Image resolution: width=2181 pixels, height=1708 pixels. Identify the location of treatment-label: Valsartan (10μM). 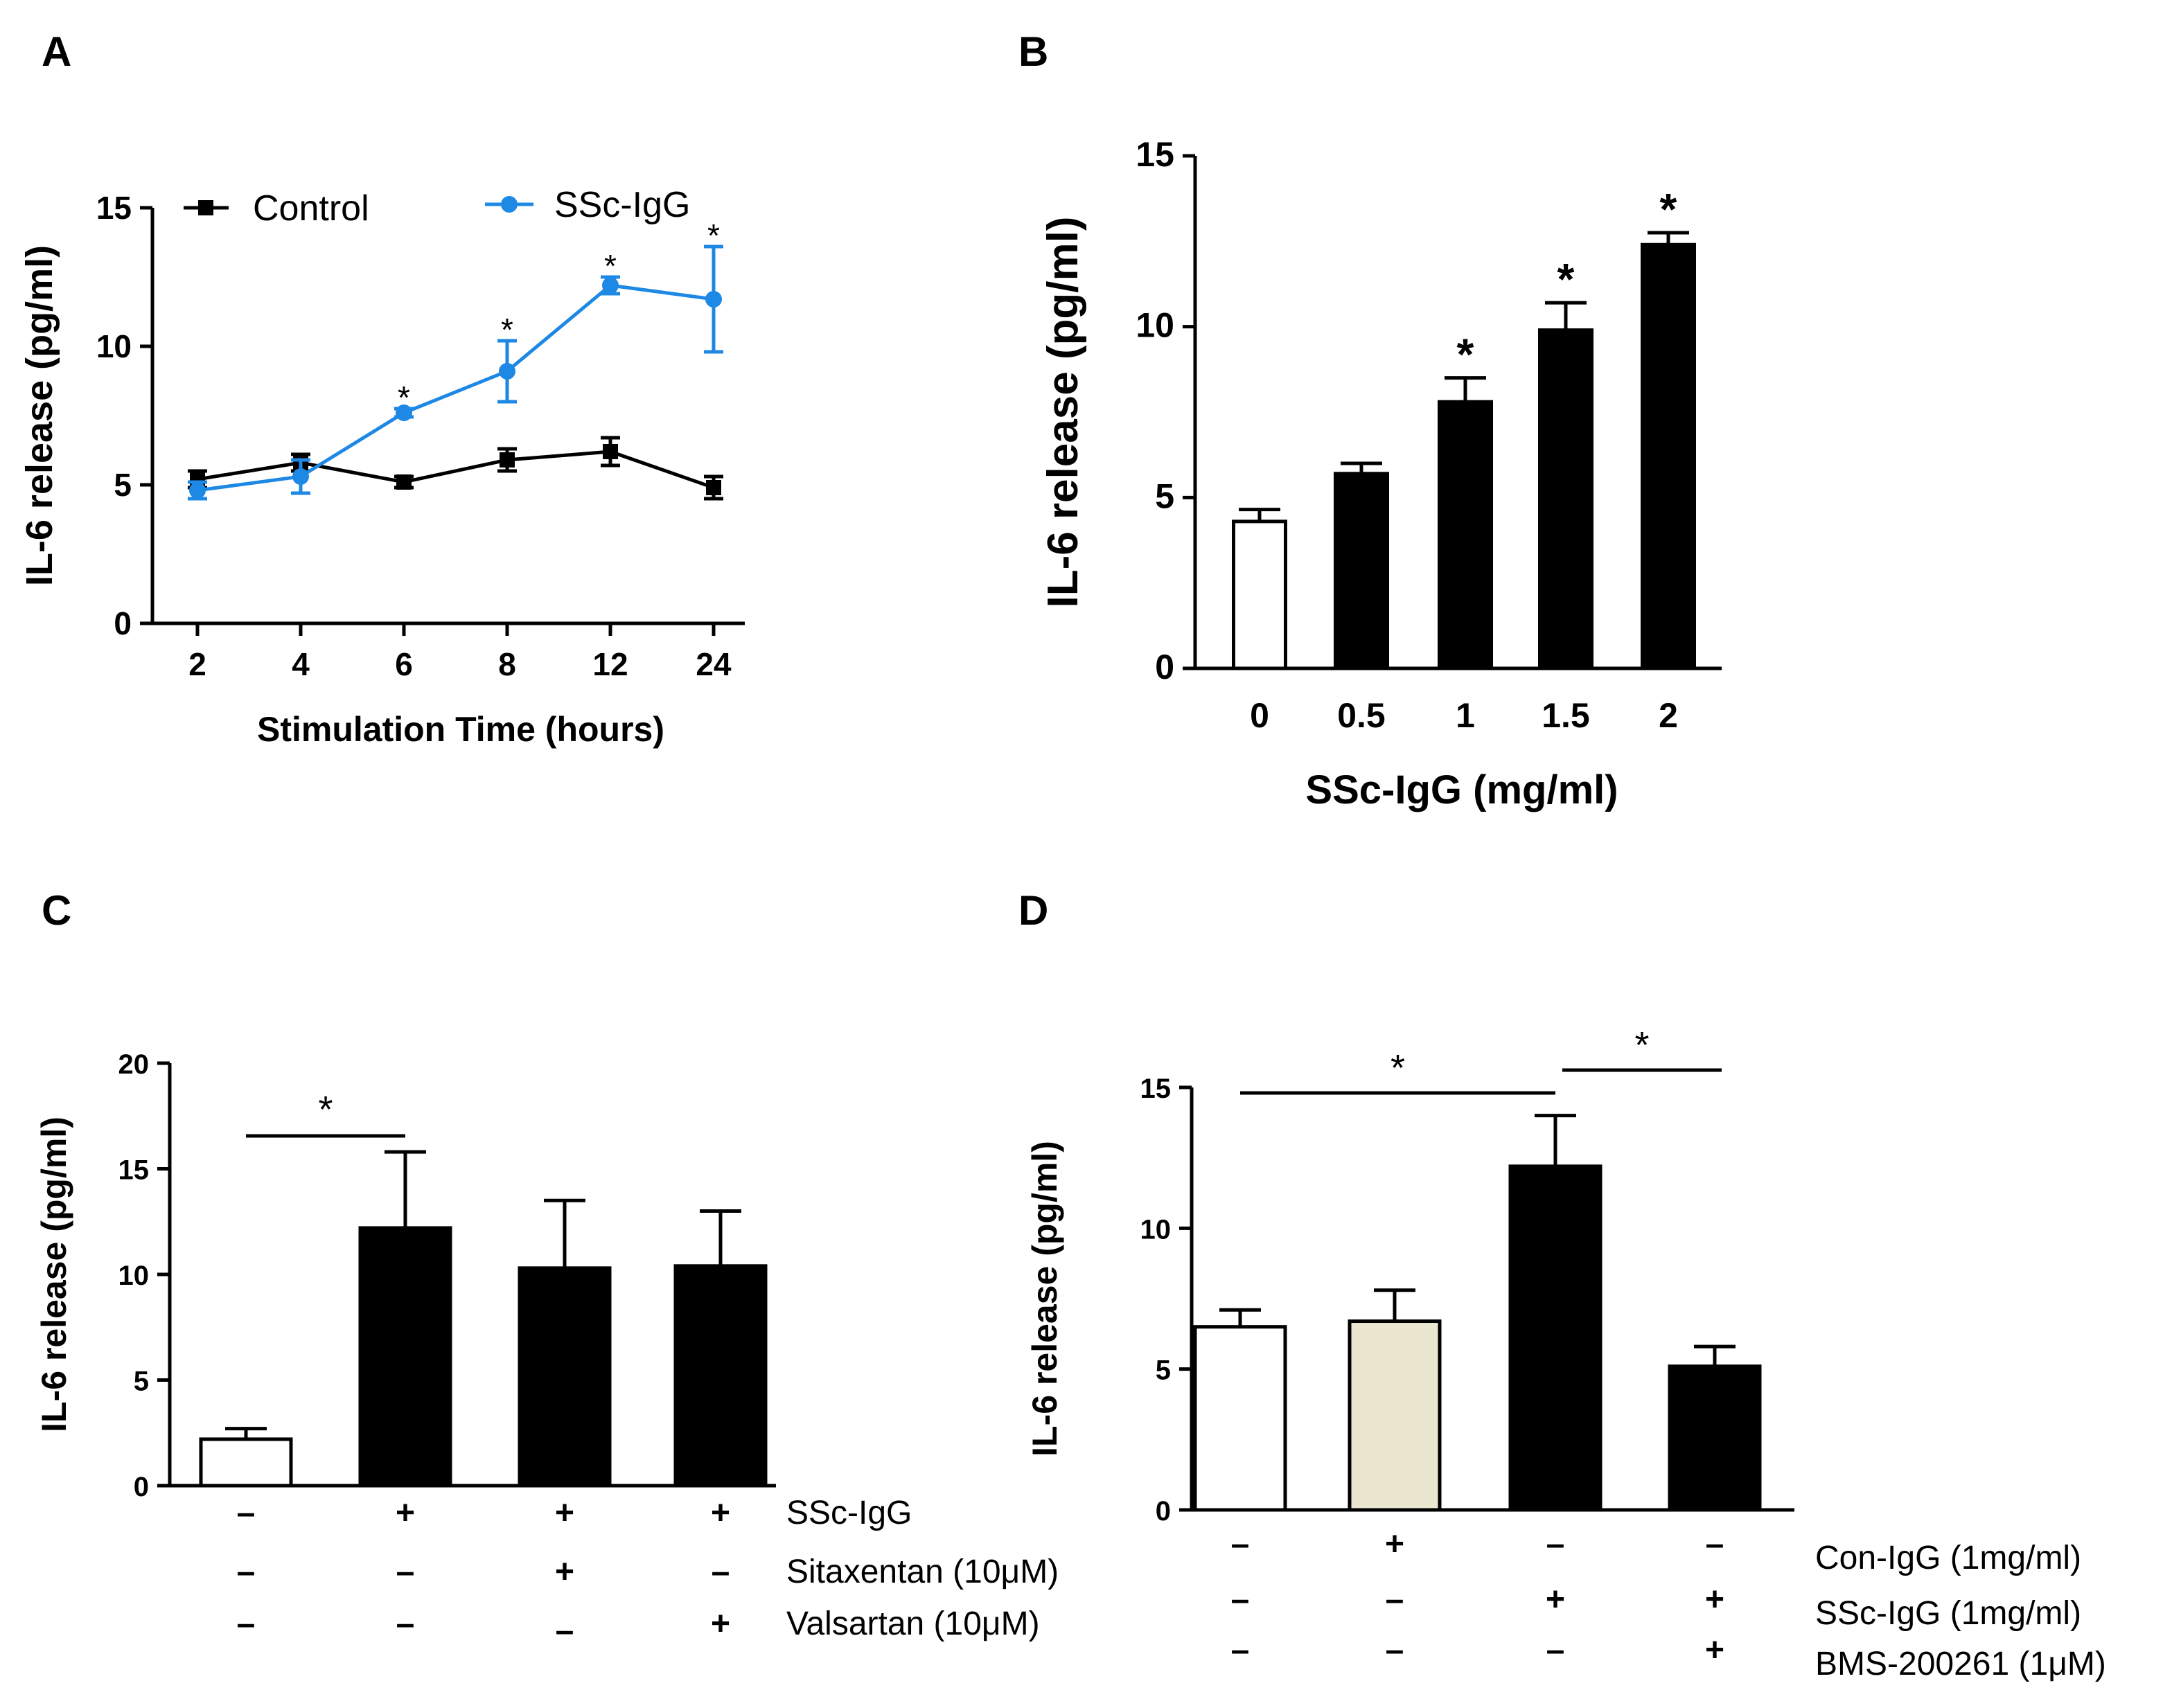
(913, 1623).